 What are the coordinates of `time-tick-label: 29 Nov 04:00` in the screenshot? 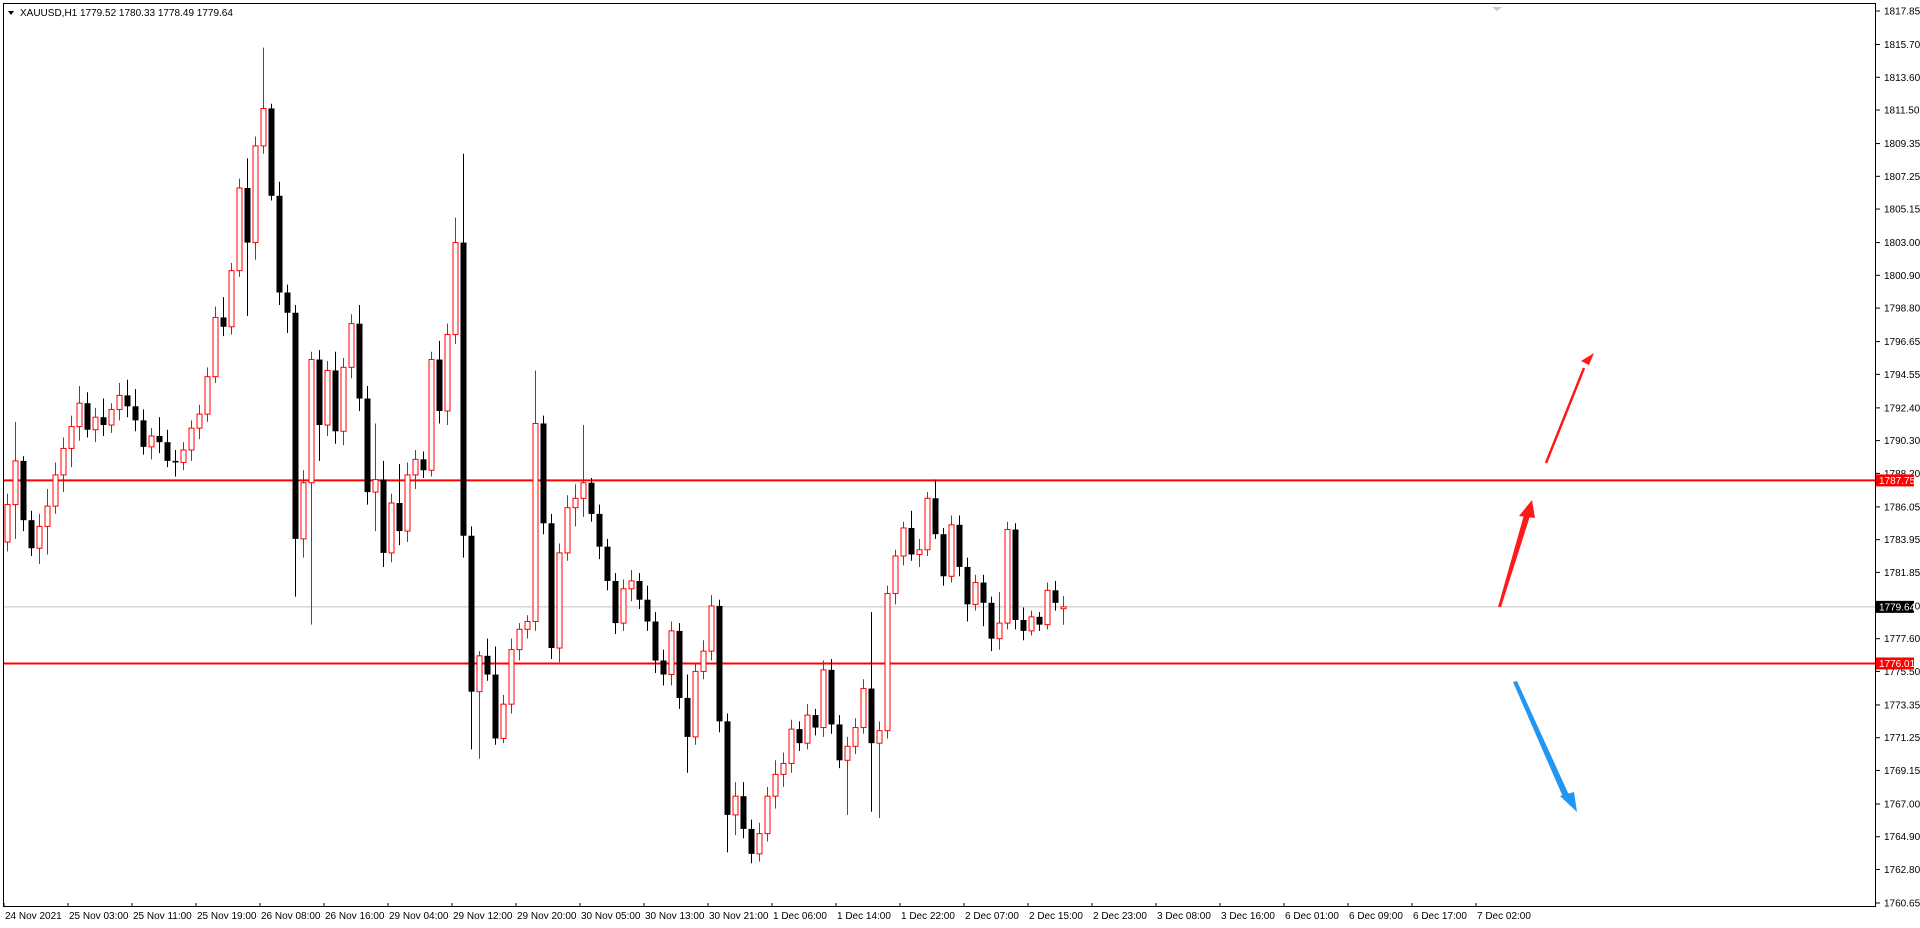 It's located at (419, 916).